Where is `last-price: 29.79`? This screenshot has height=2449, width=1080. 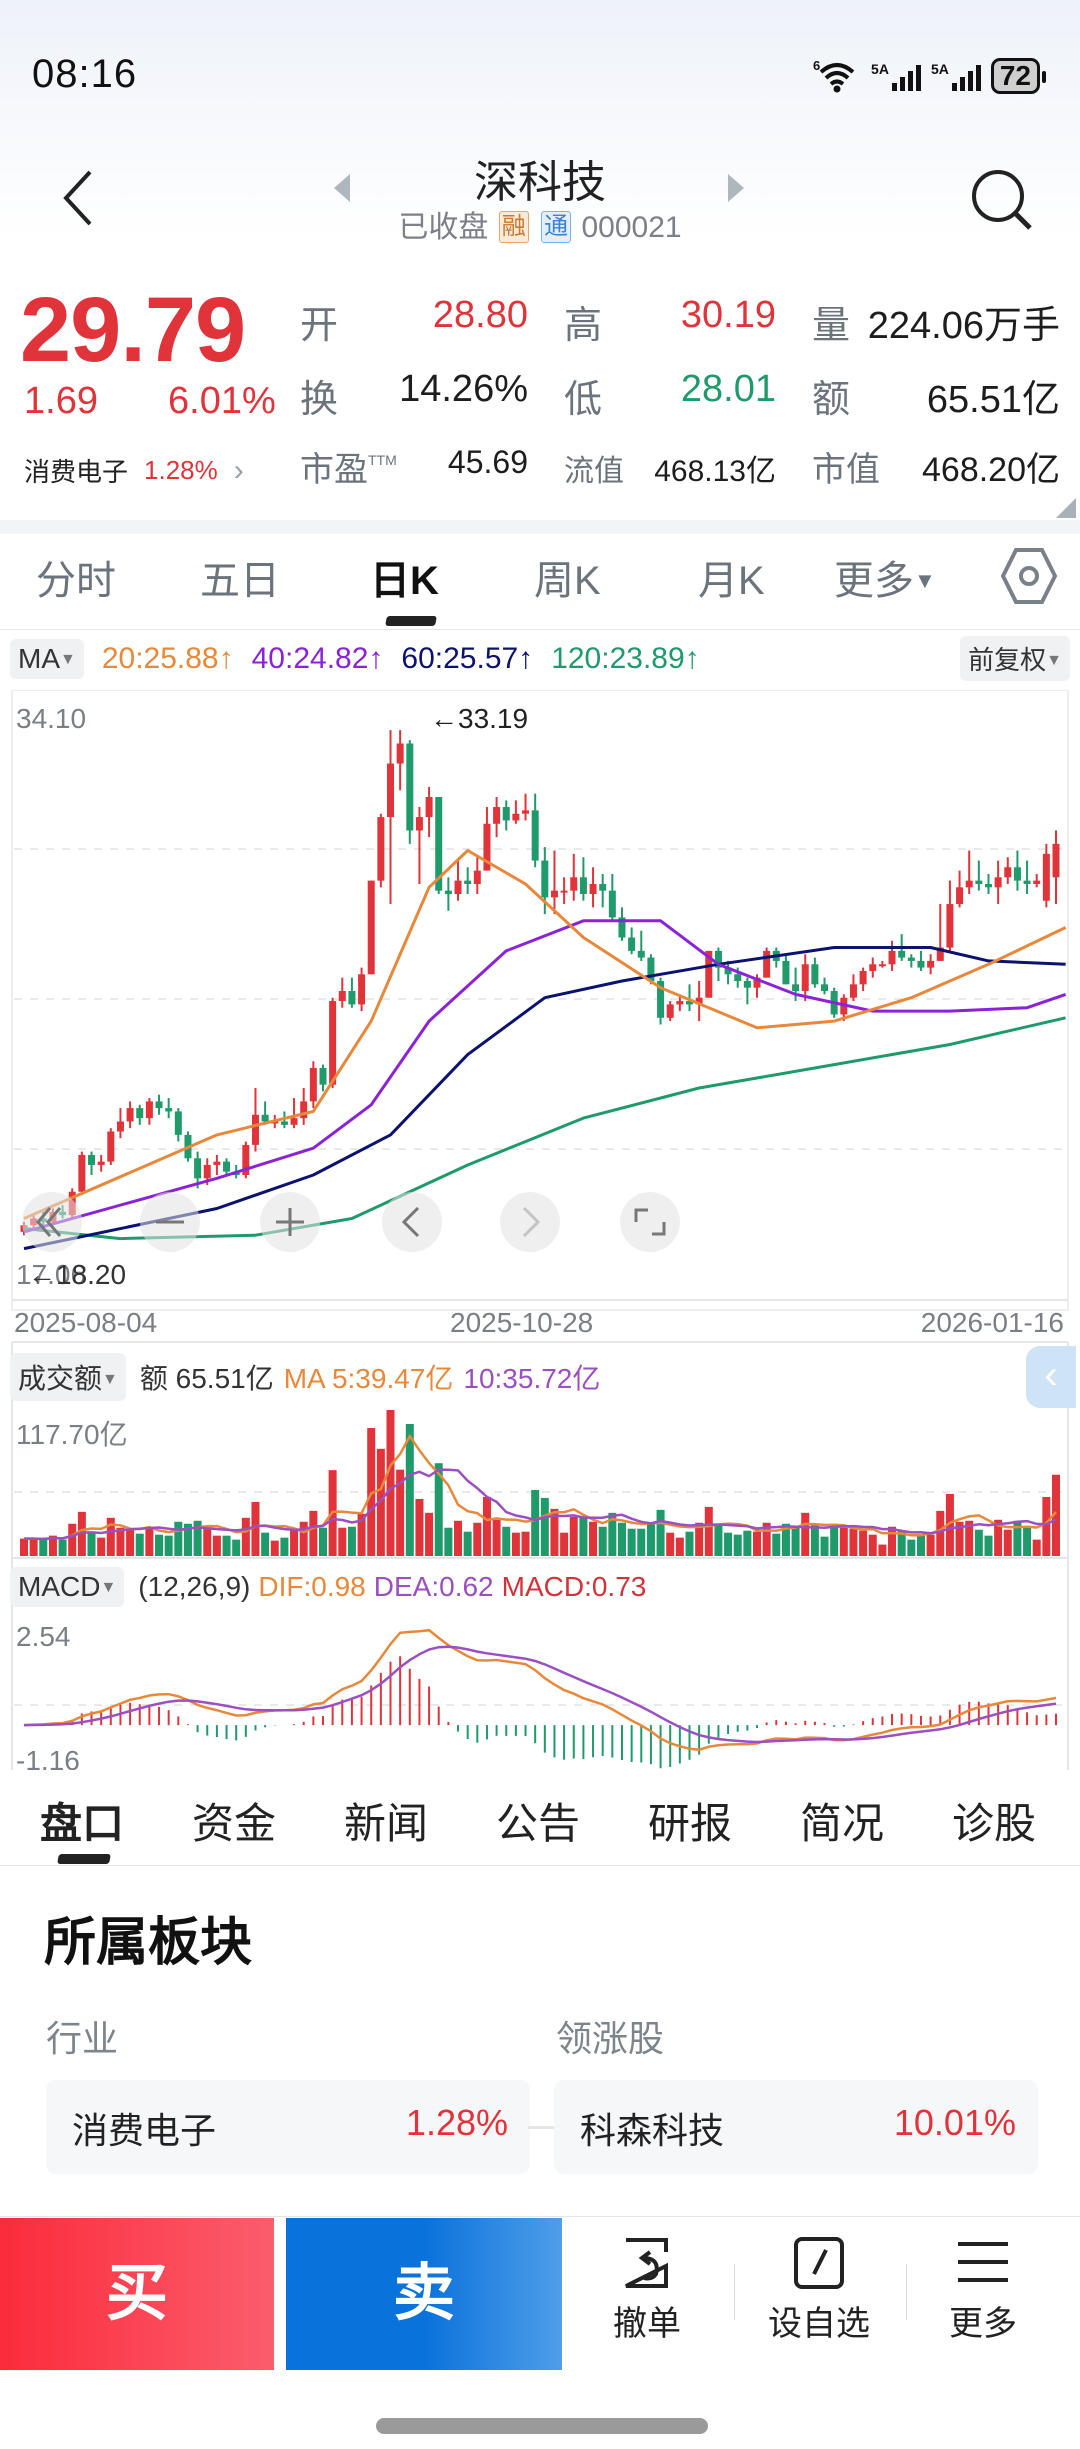 last-price: 29.79 is located at coordinates (133, 330).